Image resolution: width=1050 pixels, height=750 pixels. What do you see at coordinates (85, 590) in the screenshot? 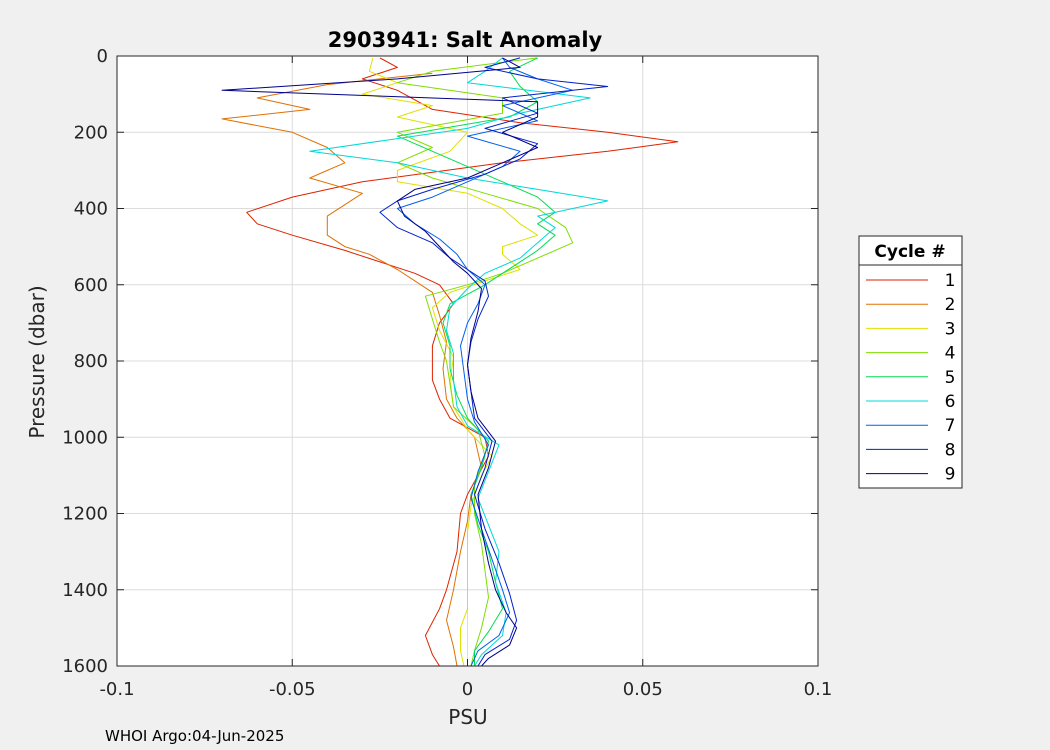
I see `y-tick-label: 1400` at bounding box center [85, 590].